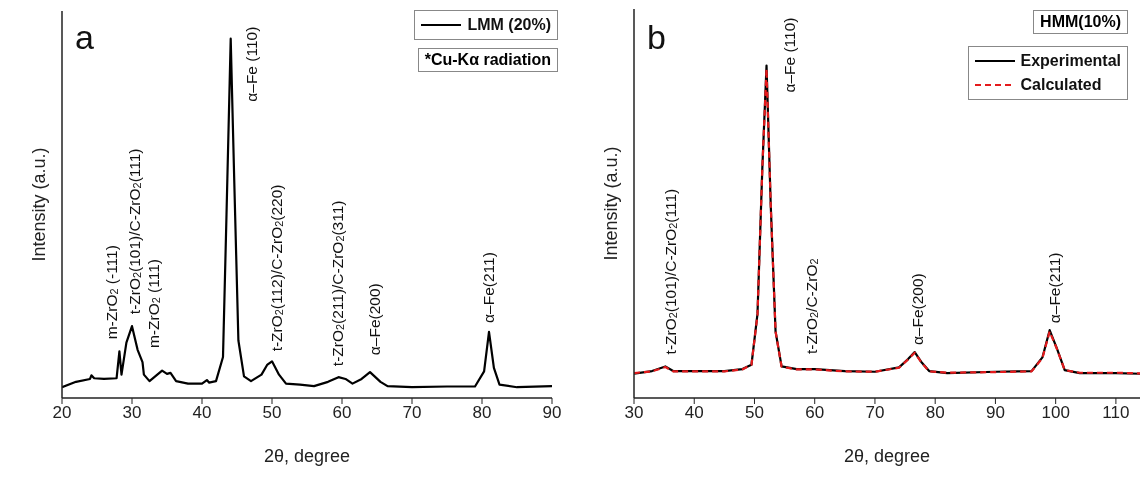 This screenshot has width=1140, height=481. What do you see at coordinates (487, 60) in the screenshot?
I see `annotation: *Cu-Kα radiation` at bounding box center [487, 60].